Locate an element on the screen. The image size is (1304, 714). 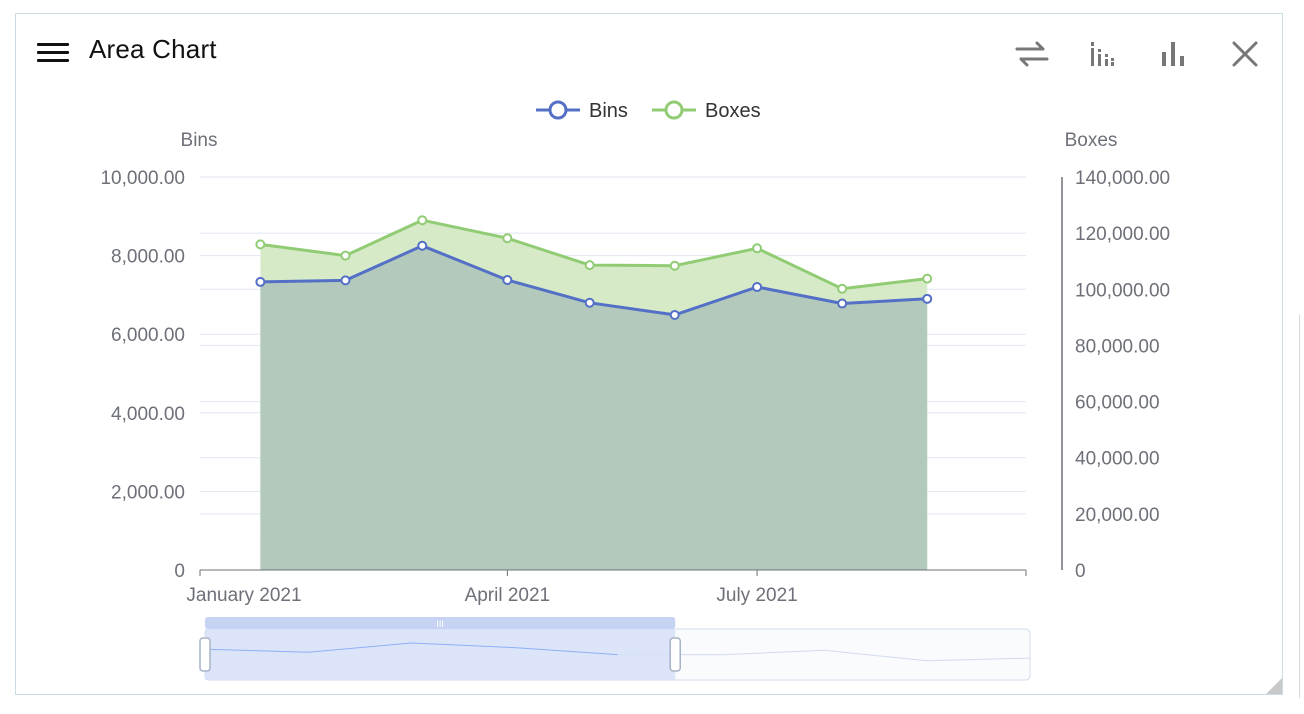
zoom-grip-icon: III is located at coordinates (440, 624).